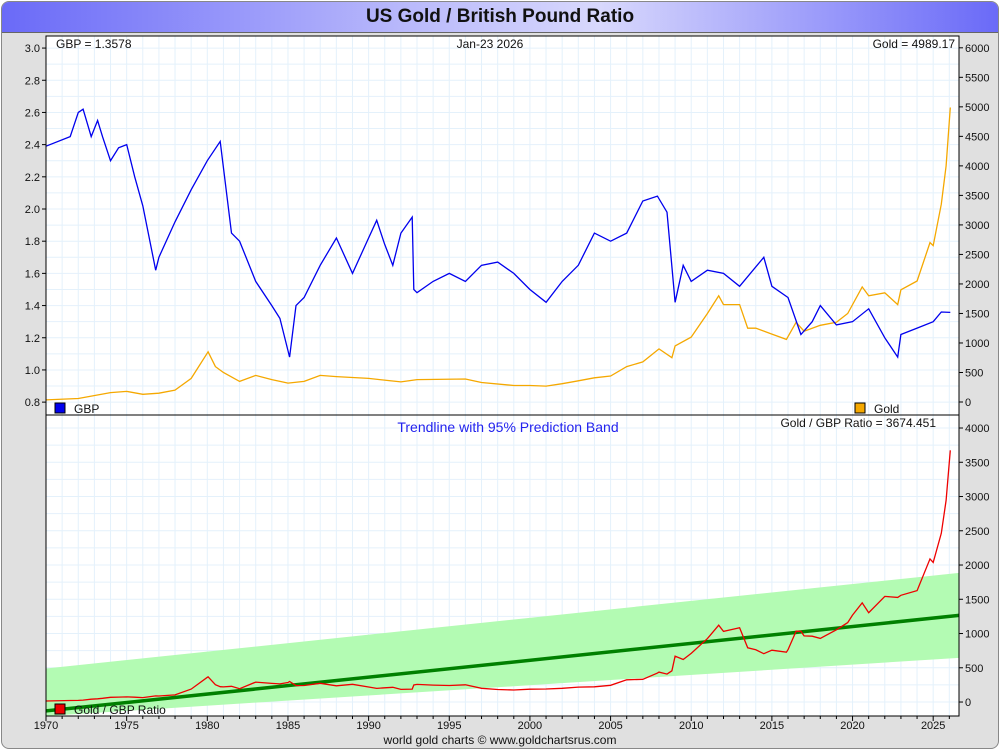 The height and width of the screenshot is (750, 1000). What do you see at coordinates (974, 669) in the screenshot?
I see `ratio-axis-tick-label: 500` at bounding box center [974, 669].